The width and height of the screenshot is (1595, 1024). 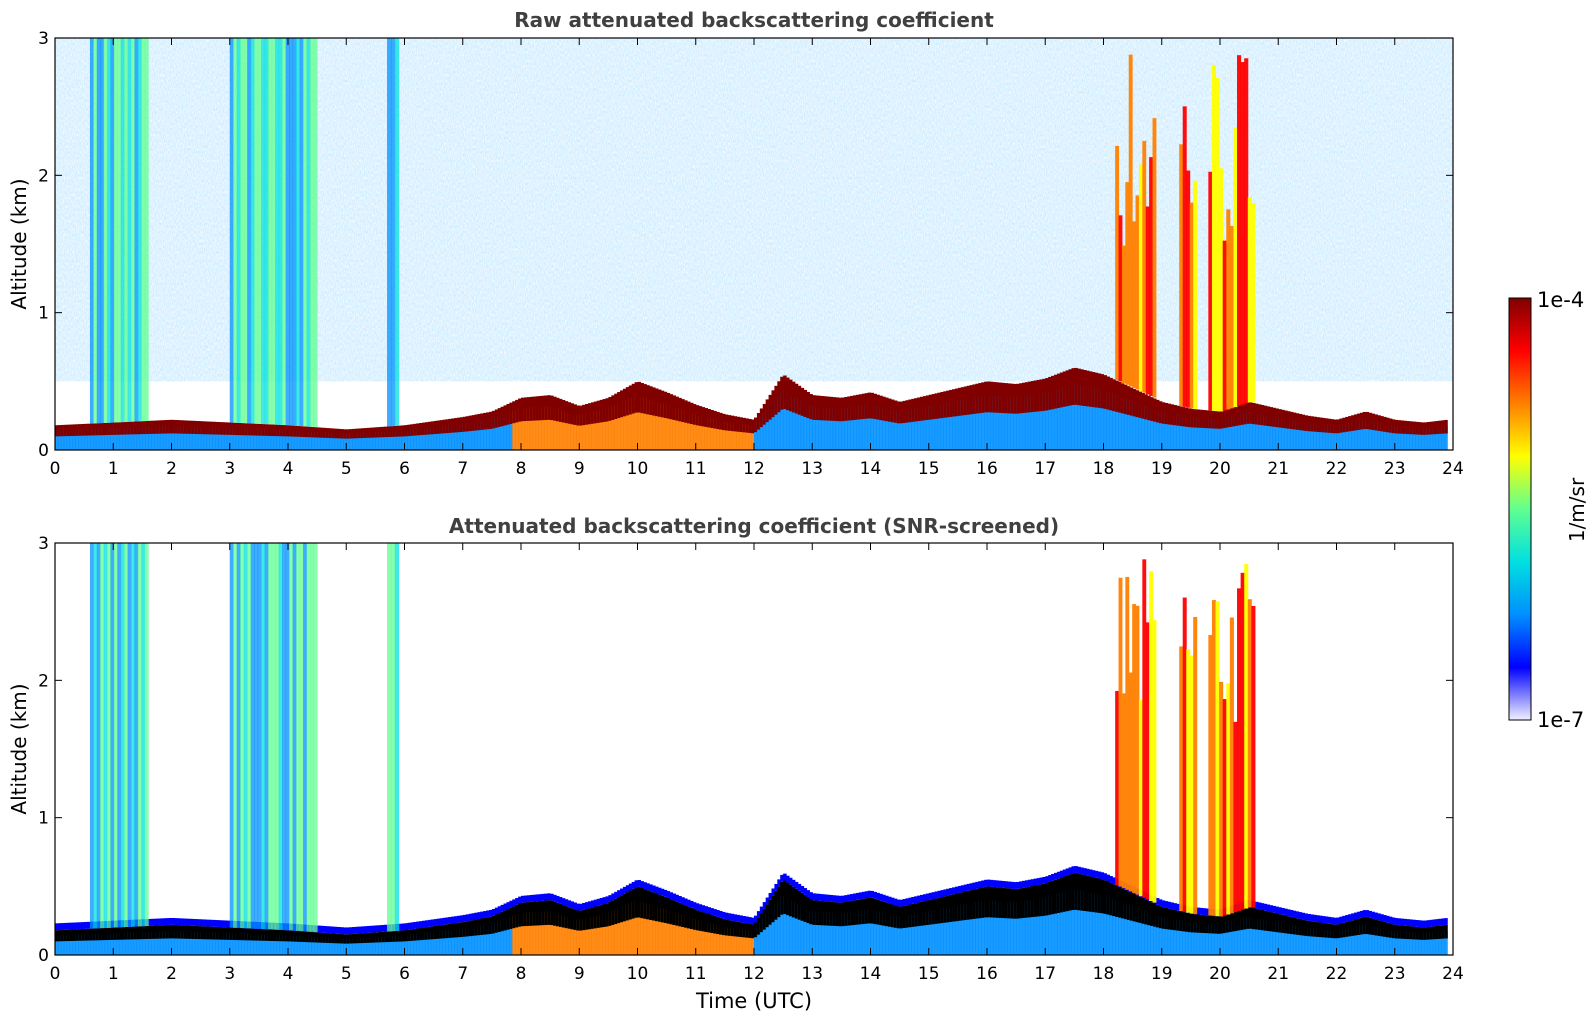 What do you see at coordinates (229, 469) in the screenshot?
I see `x-tick-label: 3` at bounding box center [229, 469].